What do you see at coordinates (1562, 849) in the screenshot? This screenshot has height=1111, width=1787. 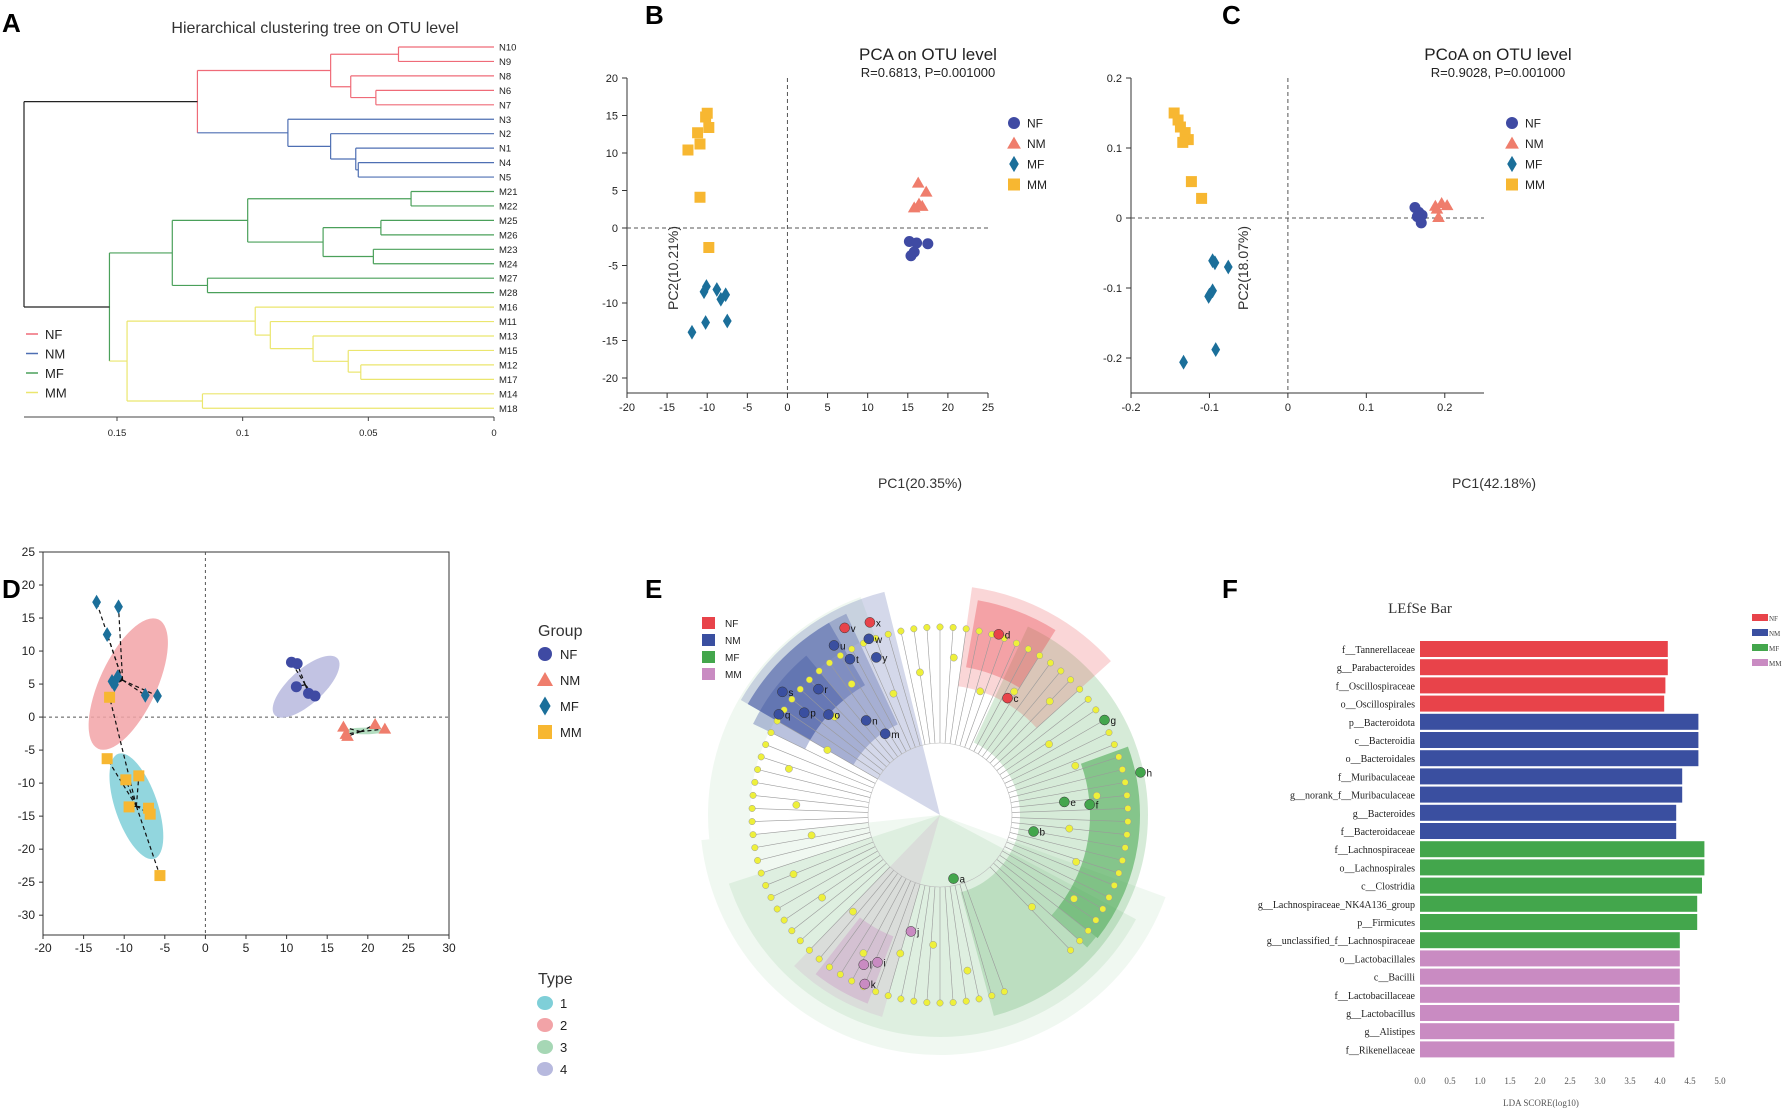 I see `lda-bar-mf` at bounding box center [1562, 849].